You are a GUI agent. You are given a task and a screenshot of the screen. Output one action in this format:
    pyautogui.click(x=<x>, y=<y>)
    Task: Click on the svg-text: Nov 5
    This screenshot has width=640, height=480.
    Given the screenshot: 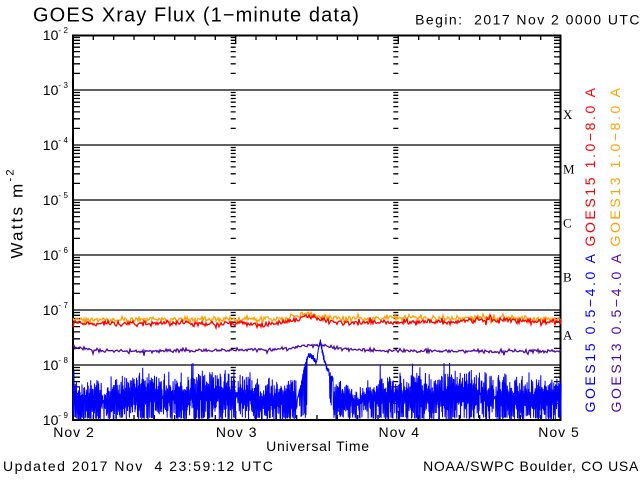 What is the action you would take?
    pyautogui.click(x=559, y=432)
    